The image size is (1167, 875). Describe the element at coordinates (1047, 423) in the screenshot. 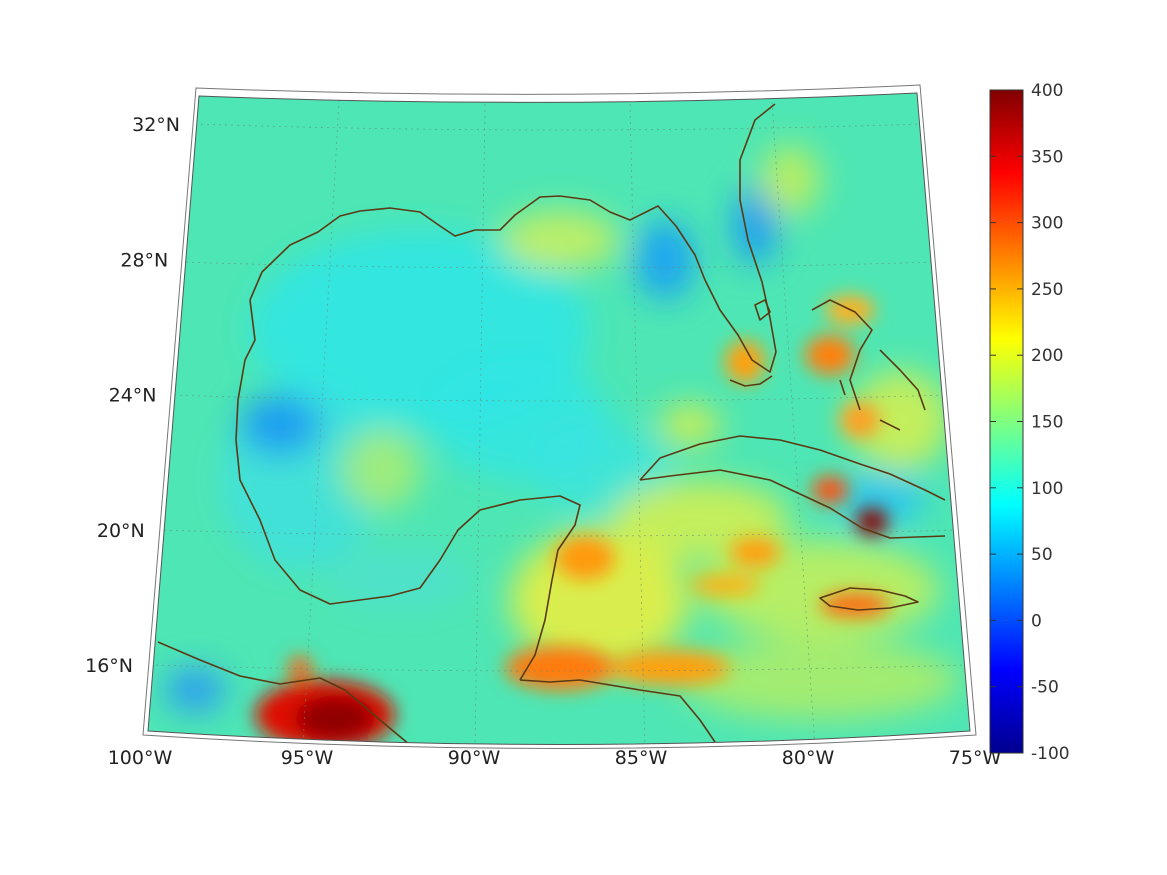

I see `colorbar-tick-label: 150` at that location.